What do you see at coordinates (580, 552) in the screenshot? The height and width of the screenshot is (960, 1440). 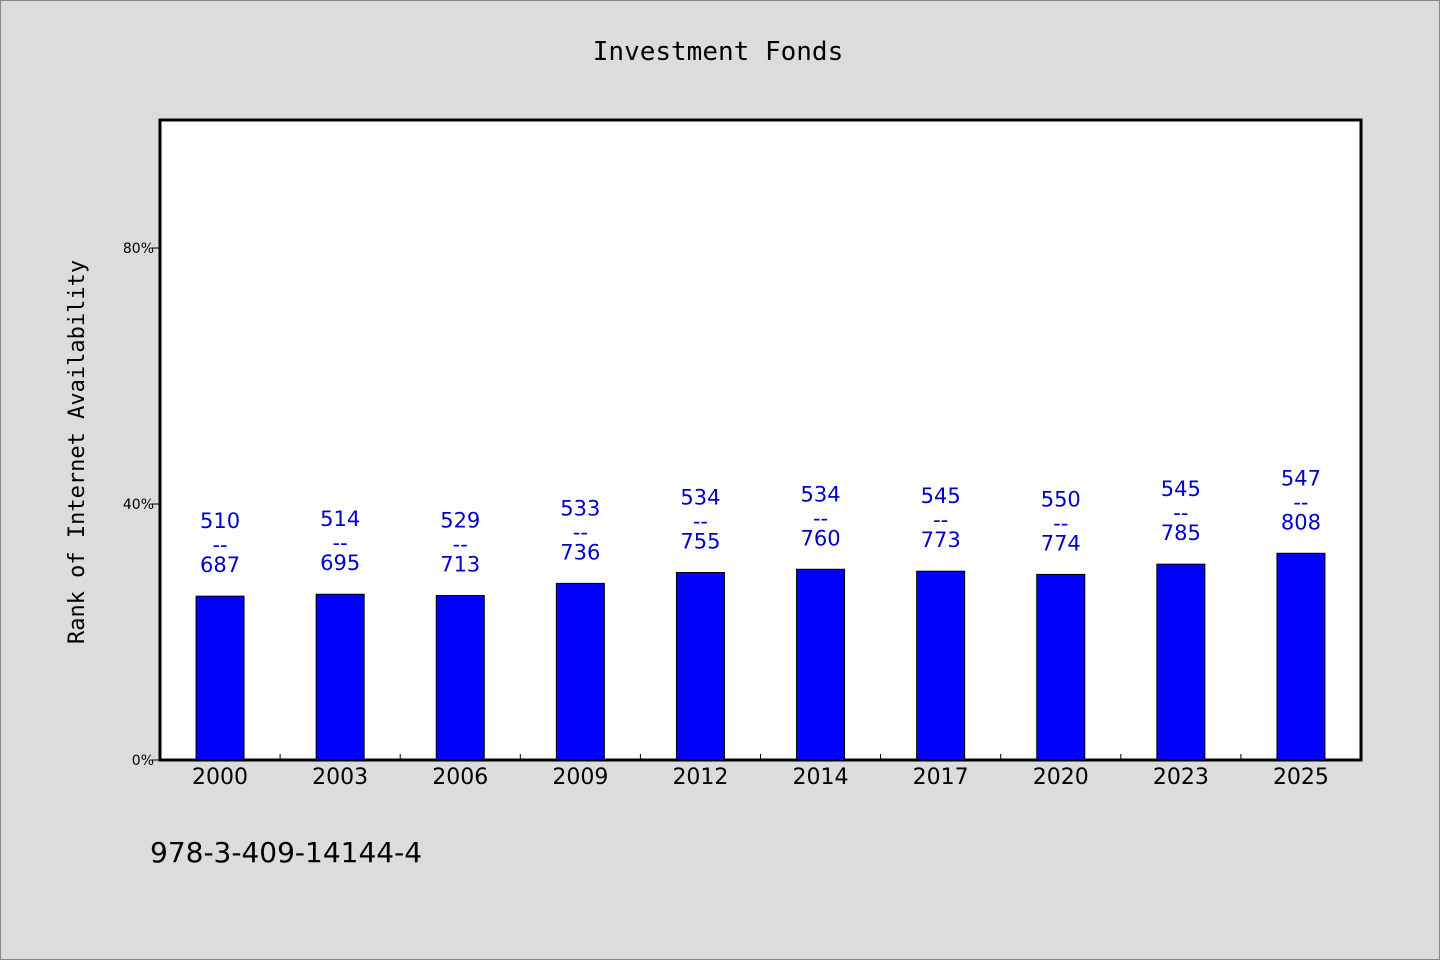 I see `data-label-bottom: 736` at bounding box center [580, 552].